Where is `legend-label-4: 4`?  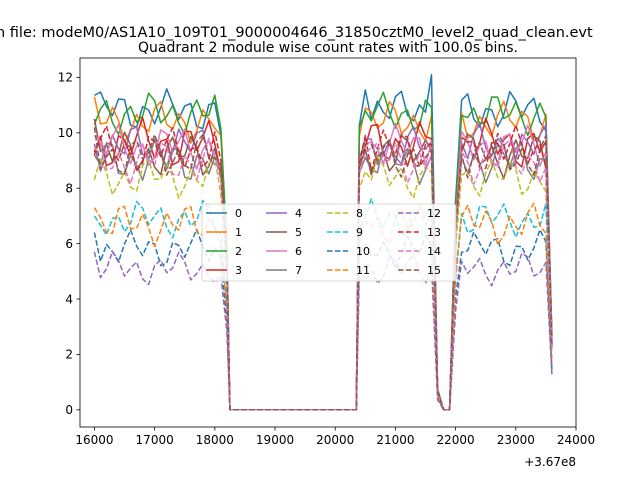 legend-label-4: 4 is located at coordinates (298, 213).